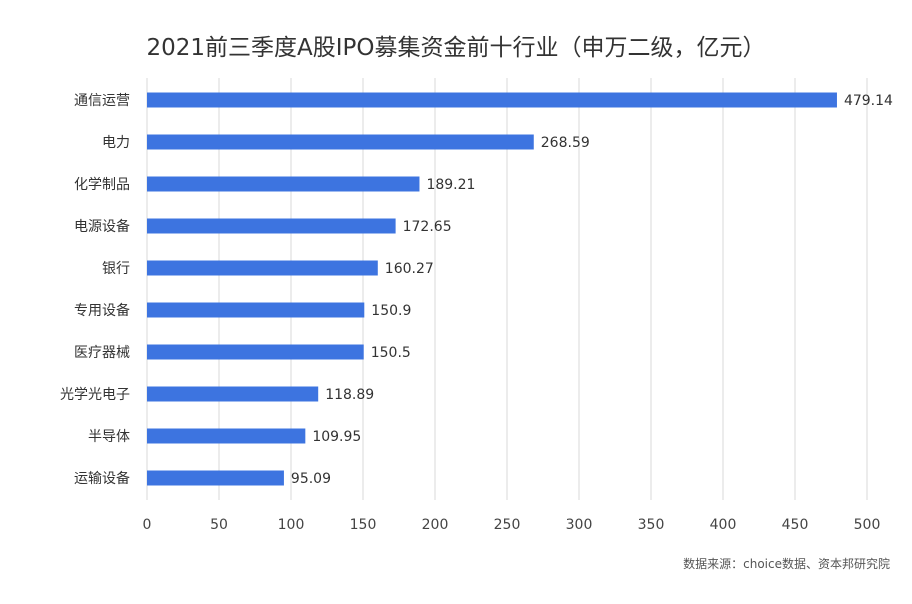 The height and width of the screenshot is (604, 912). Describe the element at coordinates (507, 525) in the screenshot. I see `x-tick-label: 250` at that location.